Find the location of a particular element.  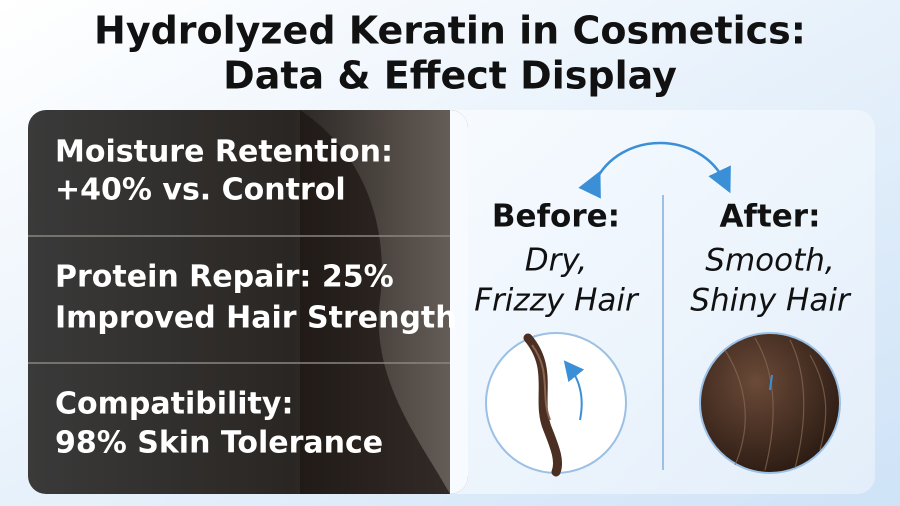

after-text: Smooth, is located at coordinates (769, 261).